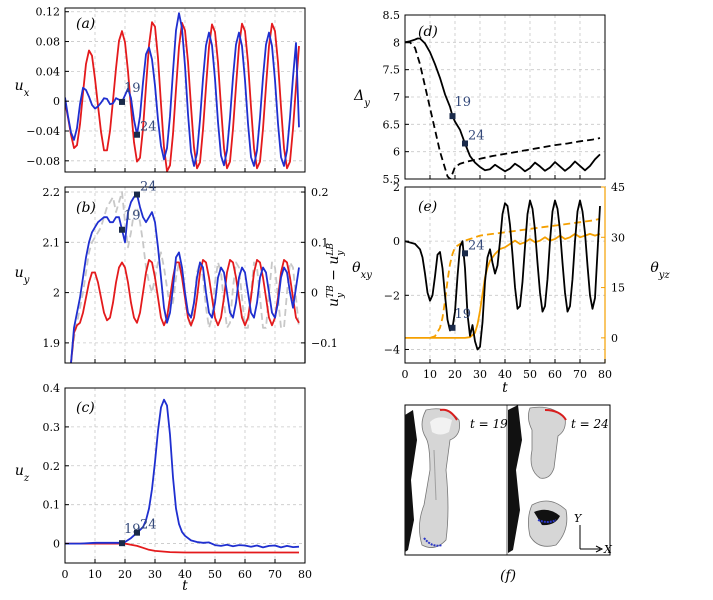  Describe the element at coordinates (660, 270) in the screenshot. I see `right-axis-label: θyz` at that location.